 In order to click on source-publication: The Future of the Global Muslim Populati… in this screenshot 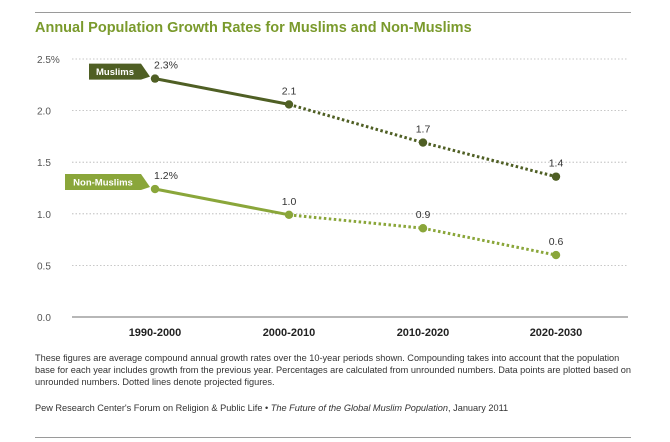, I will do `click(359, 408)`.